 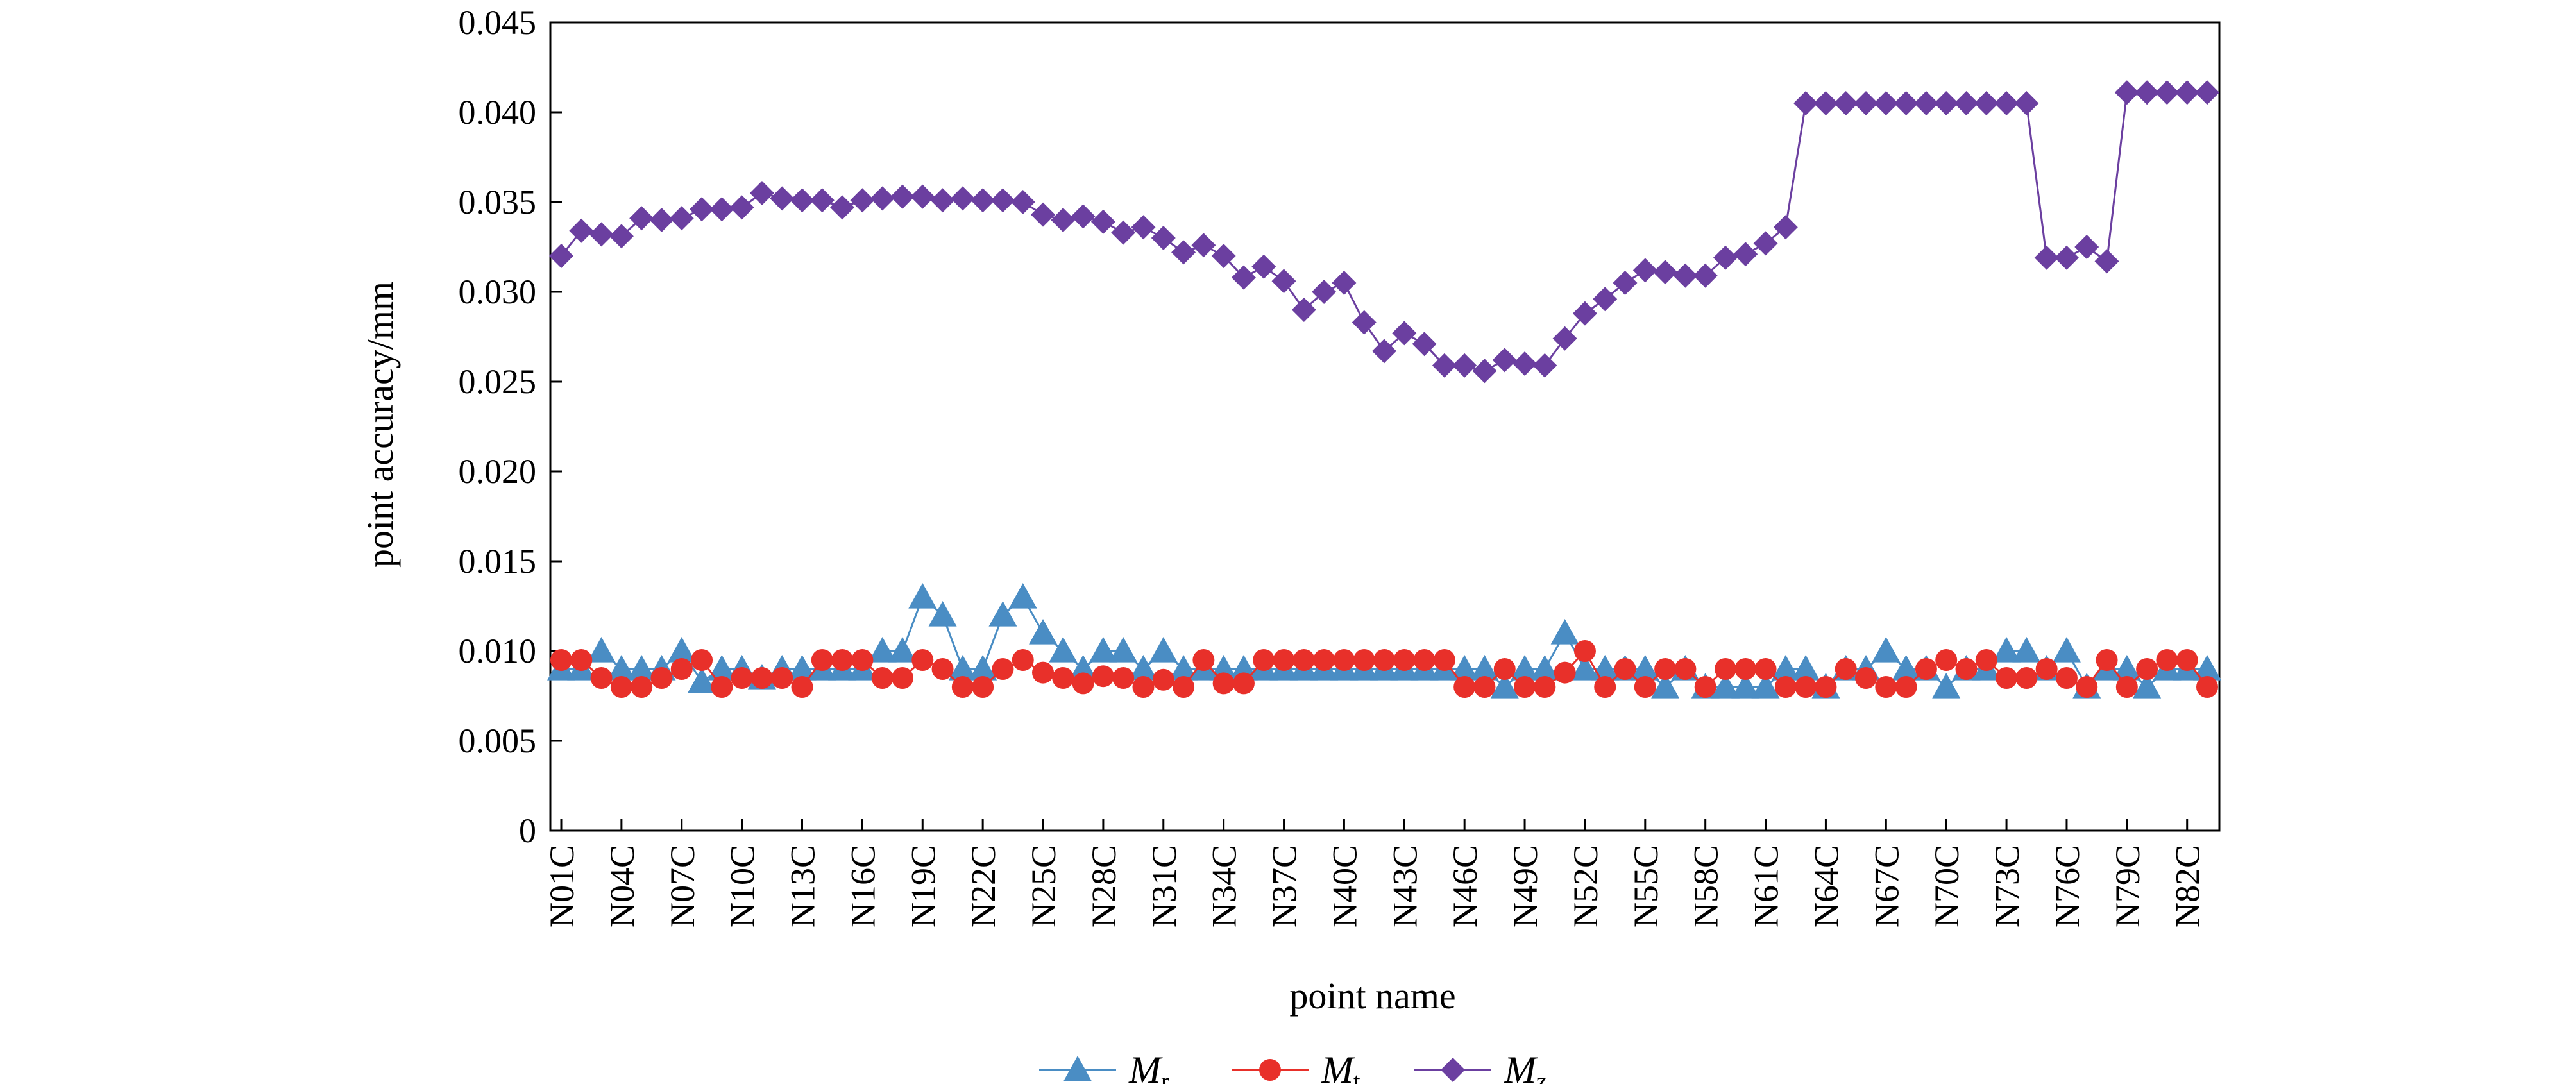 I want to click on x-tick-label: N07C, so click(x=682, y=886).